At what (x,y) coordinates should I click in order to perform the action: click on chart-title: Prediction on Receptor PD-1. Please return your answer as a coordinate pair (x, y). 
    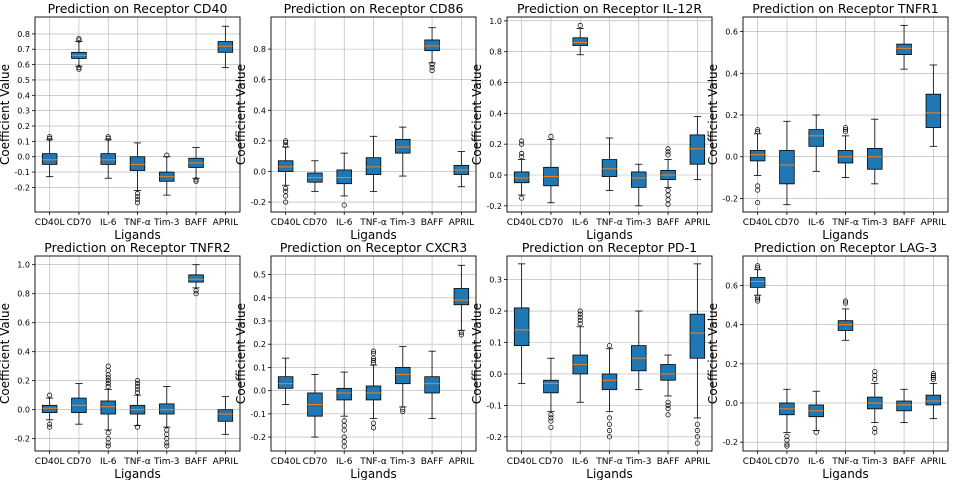
    Looking at the image, I should click on (609, 247).